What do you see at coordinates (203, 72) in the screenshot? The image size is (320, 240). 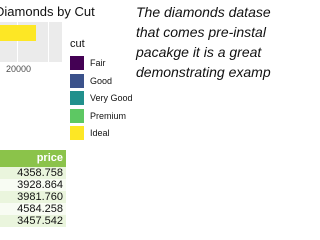 I see `prose-line: demonstrating examp` at bounding box center [203, 72].